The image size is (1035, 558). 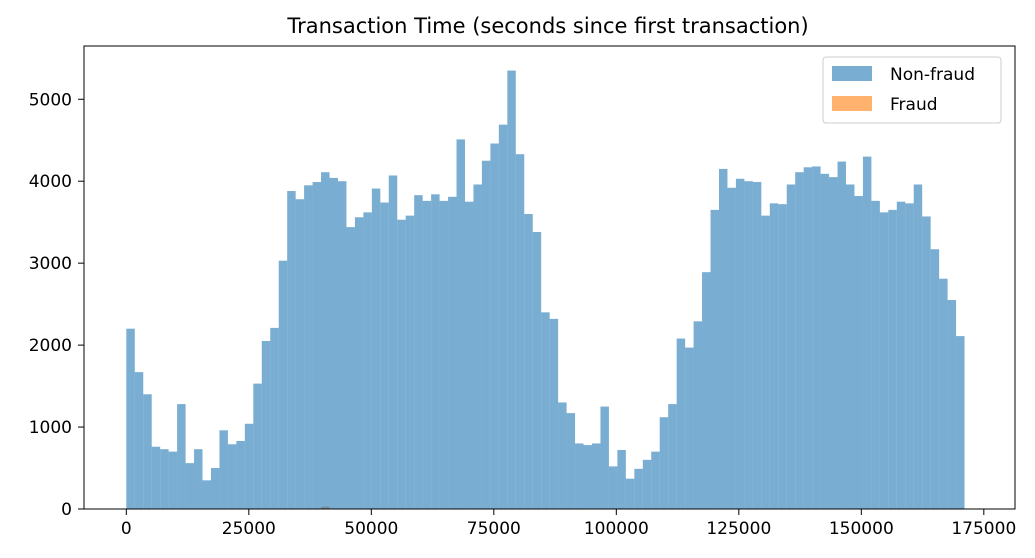 What do you see at coordinates (912, 90) in the screenshot?
I see `legend: Non-fraud Fraud` at bounding box center [912, 90].